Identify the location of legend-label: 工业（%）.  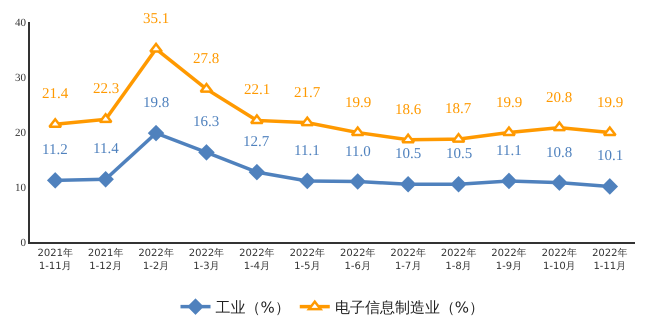
(253, 307).